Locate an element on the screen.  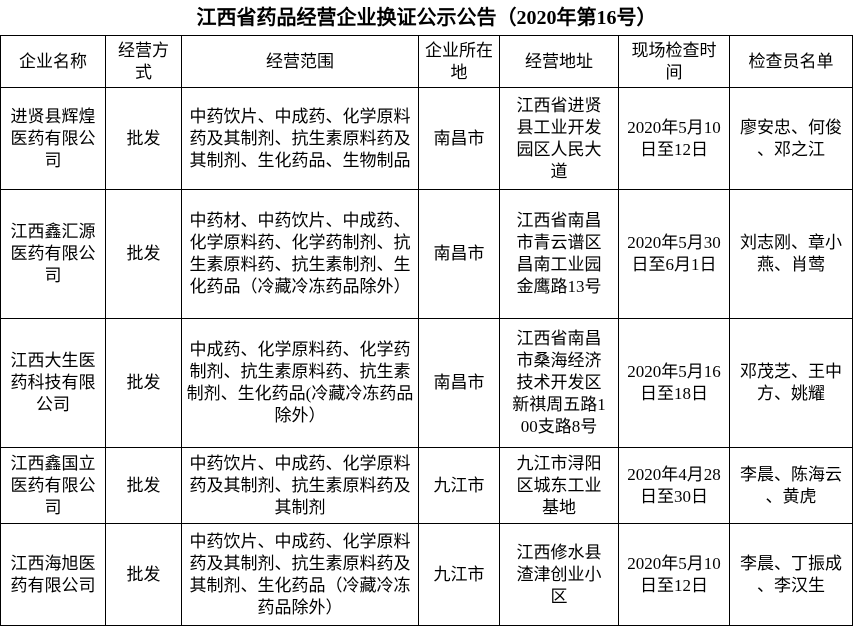
header-business-scope: 经营范围 is located at coordinates (300, 61).